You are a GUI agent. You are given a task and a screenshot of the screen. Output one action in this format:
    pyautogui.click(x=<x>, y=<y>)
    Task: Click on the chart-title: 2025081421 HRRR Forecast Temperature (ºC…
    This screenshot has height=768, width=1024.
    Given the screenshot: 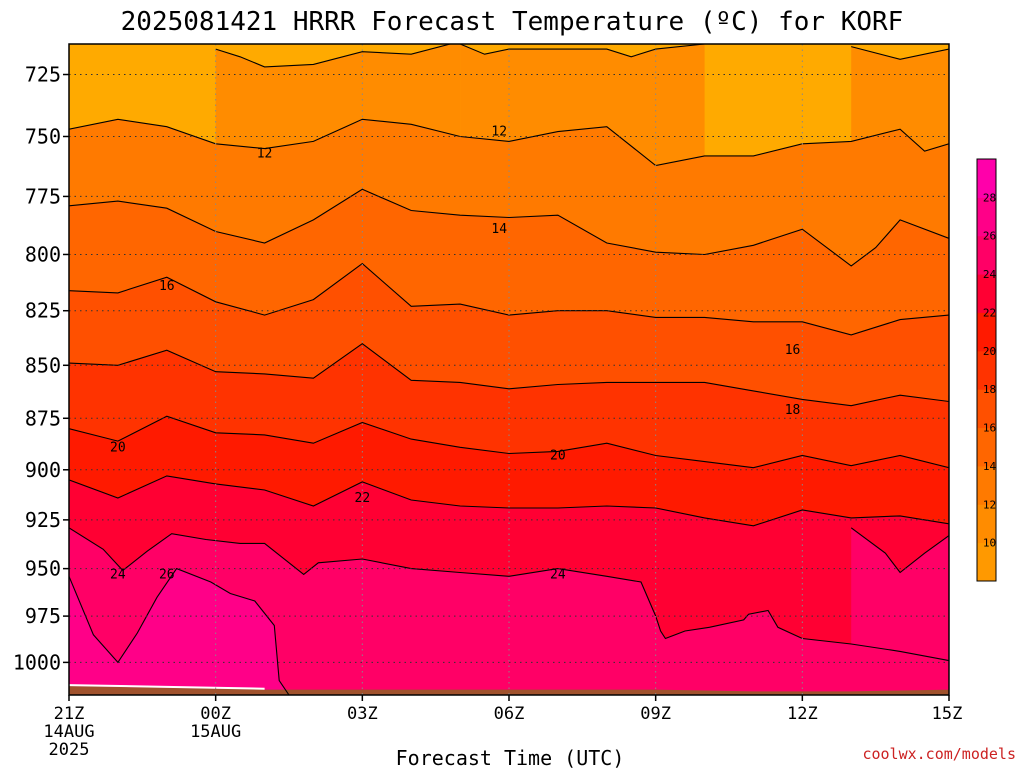 What is the action you would take?
    pyautogui.click(x=512, y=22)
    